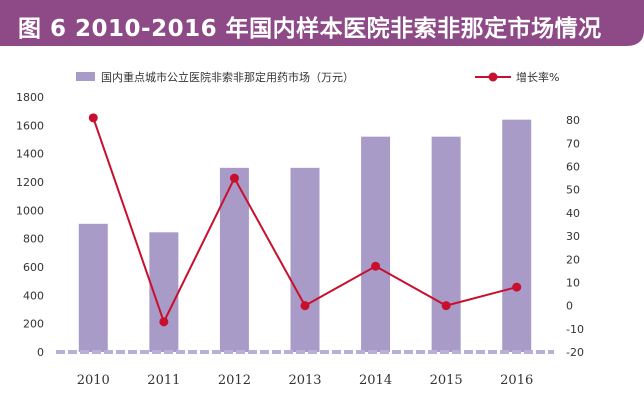 This screenshot has width=644, height=406. Describe the element at coordinates (375, 380) in the screenshot. I see `x-tick-label: 2014` at that location.